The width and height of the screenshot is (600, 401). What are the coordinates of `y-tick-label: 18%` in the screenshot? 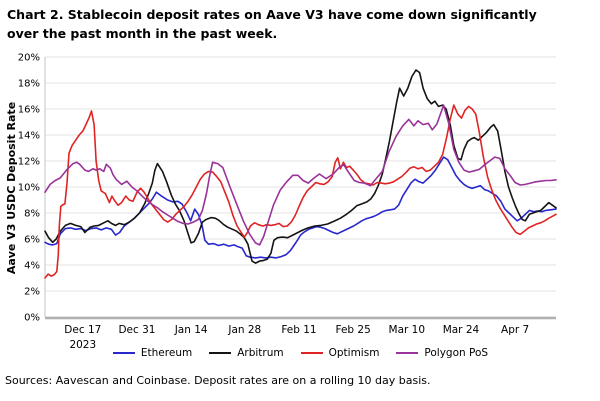 It's located at (29, 84).